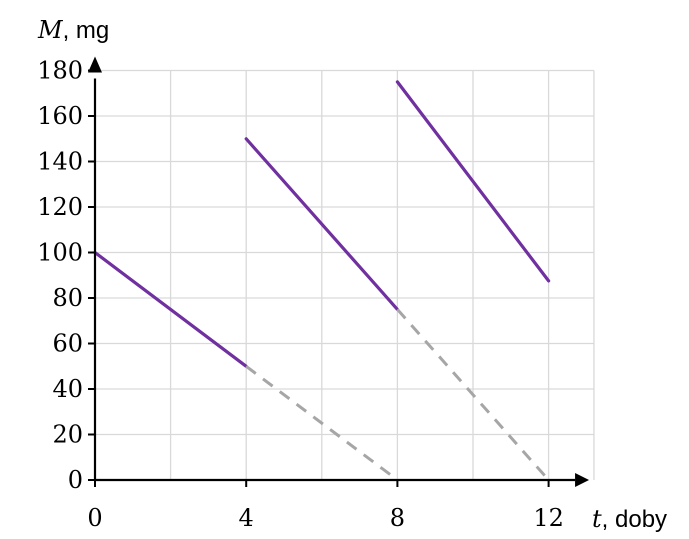  I want to click on x-axis-unit: , doby, so click(634, 519).